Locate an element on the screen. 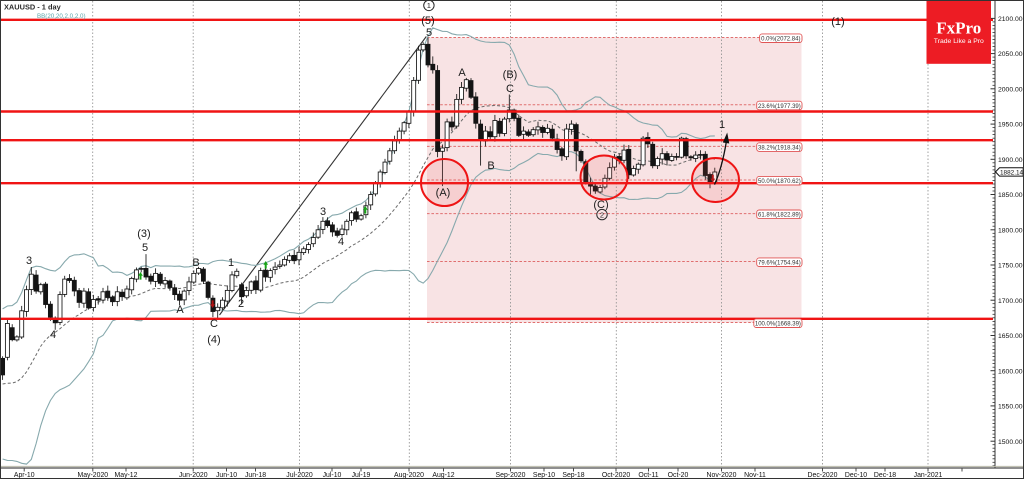 This screenshot has width=1024, height=484. svg-text: Apr-10 is located at coordinates (24, 475).